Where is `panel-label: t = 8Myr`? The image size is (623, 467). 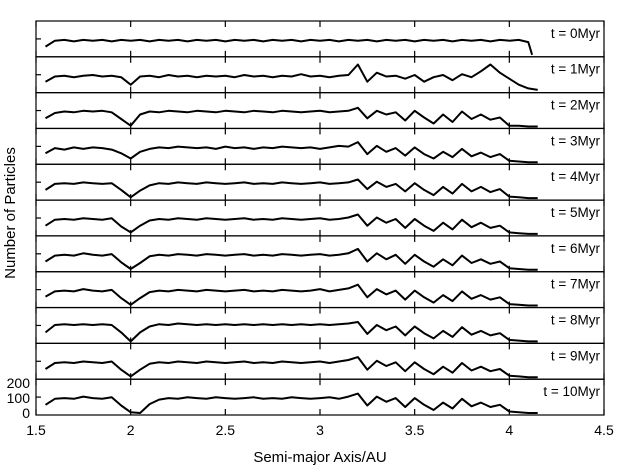
panel-label: t = 8Myr is located at coordinates (576, 319).